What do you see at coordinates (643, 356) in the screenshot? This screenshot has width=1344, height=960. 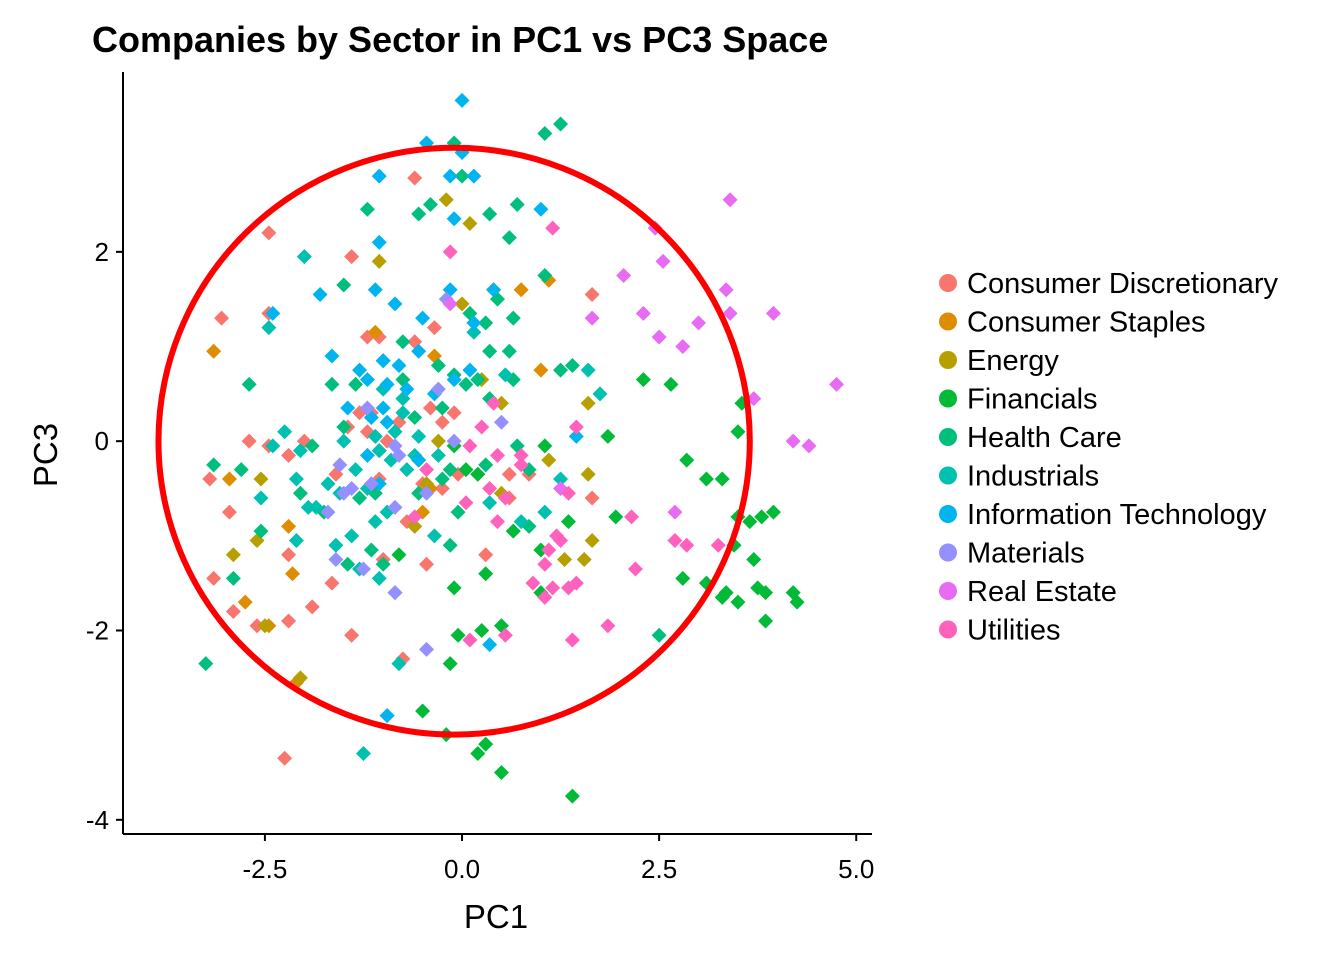 I see `series-real-estate` at bounding box center [643, 356].